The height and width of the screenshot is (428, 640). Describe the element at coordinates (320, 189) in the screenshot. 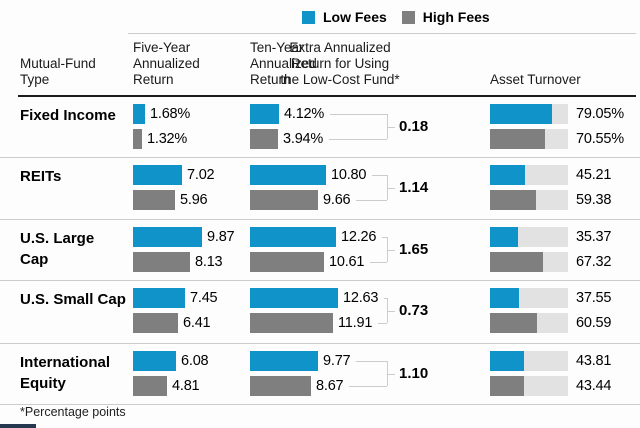

I see `table-row: REITs 7.02 5.96 10.80 9.66 1.14 45.21 59.38` at that location.